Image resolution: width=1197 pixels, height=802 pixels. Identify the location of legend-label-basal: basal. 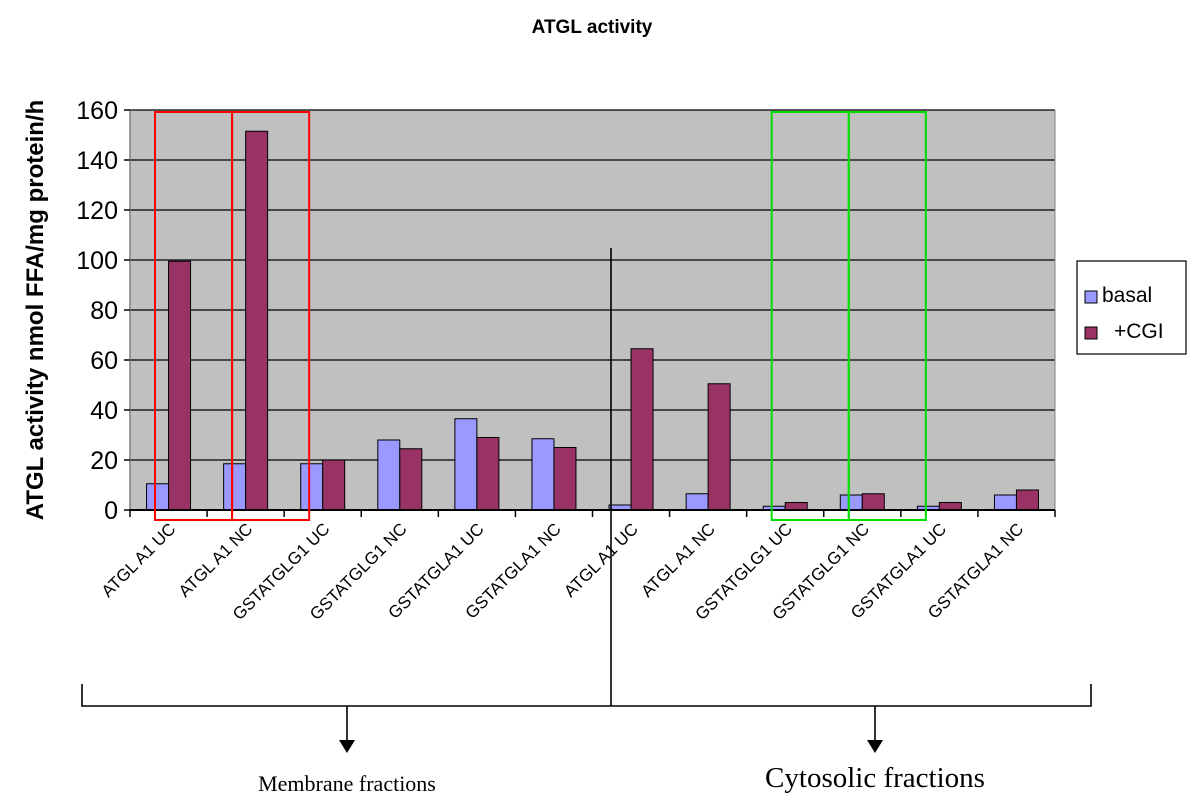
(1127, 295).